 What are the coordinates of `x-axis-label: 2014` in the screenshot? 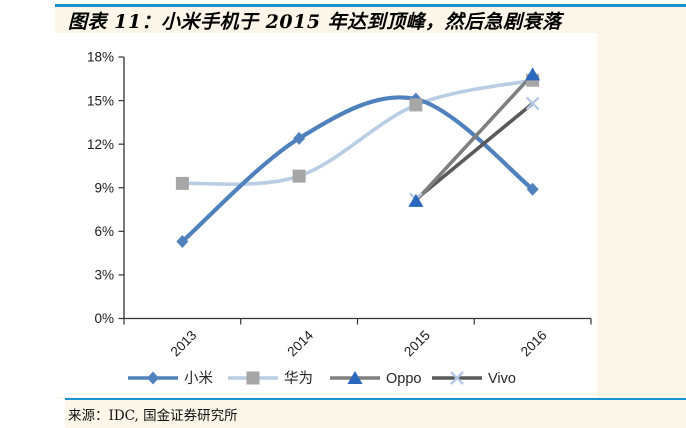 It's located at (300, 343).